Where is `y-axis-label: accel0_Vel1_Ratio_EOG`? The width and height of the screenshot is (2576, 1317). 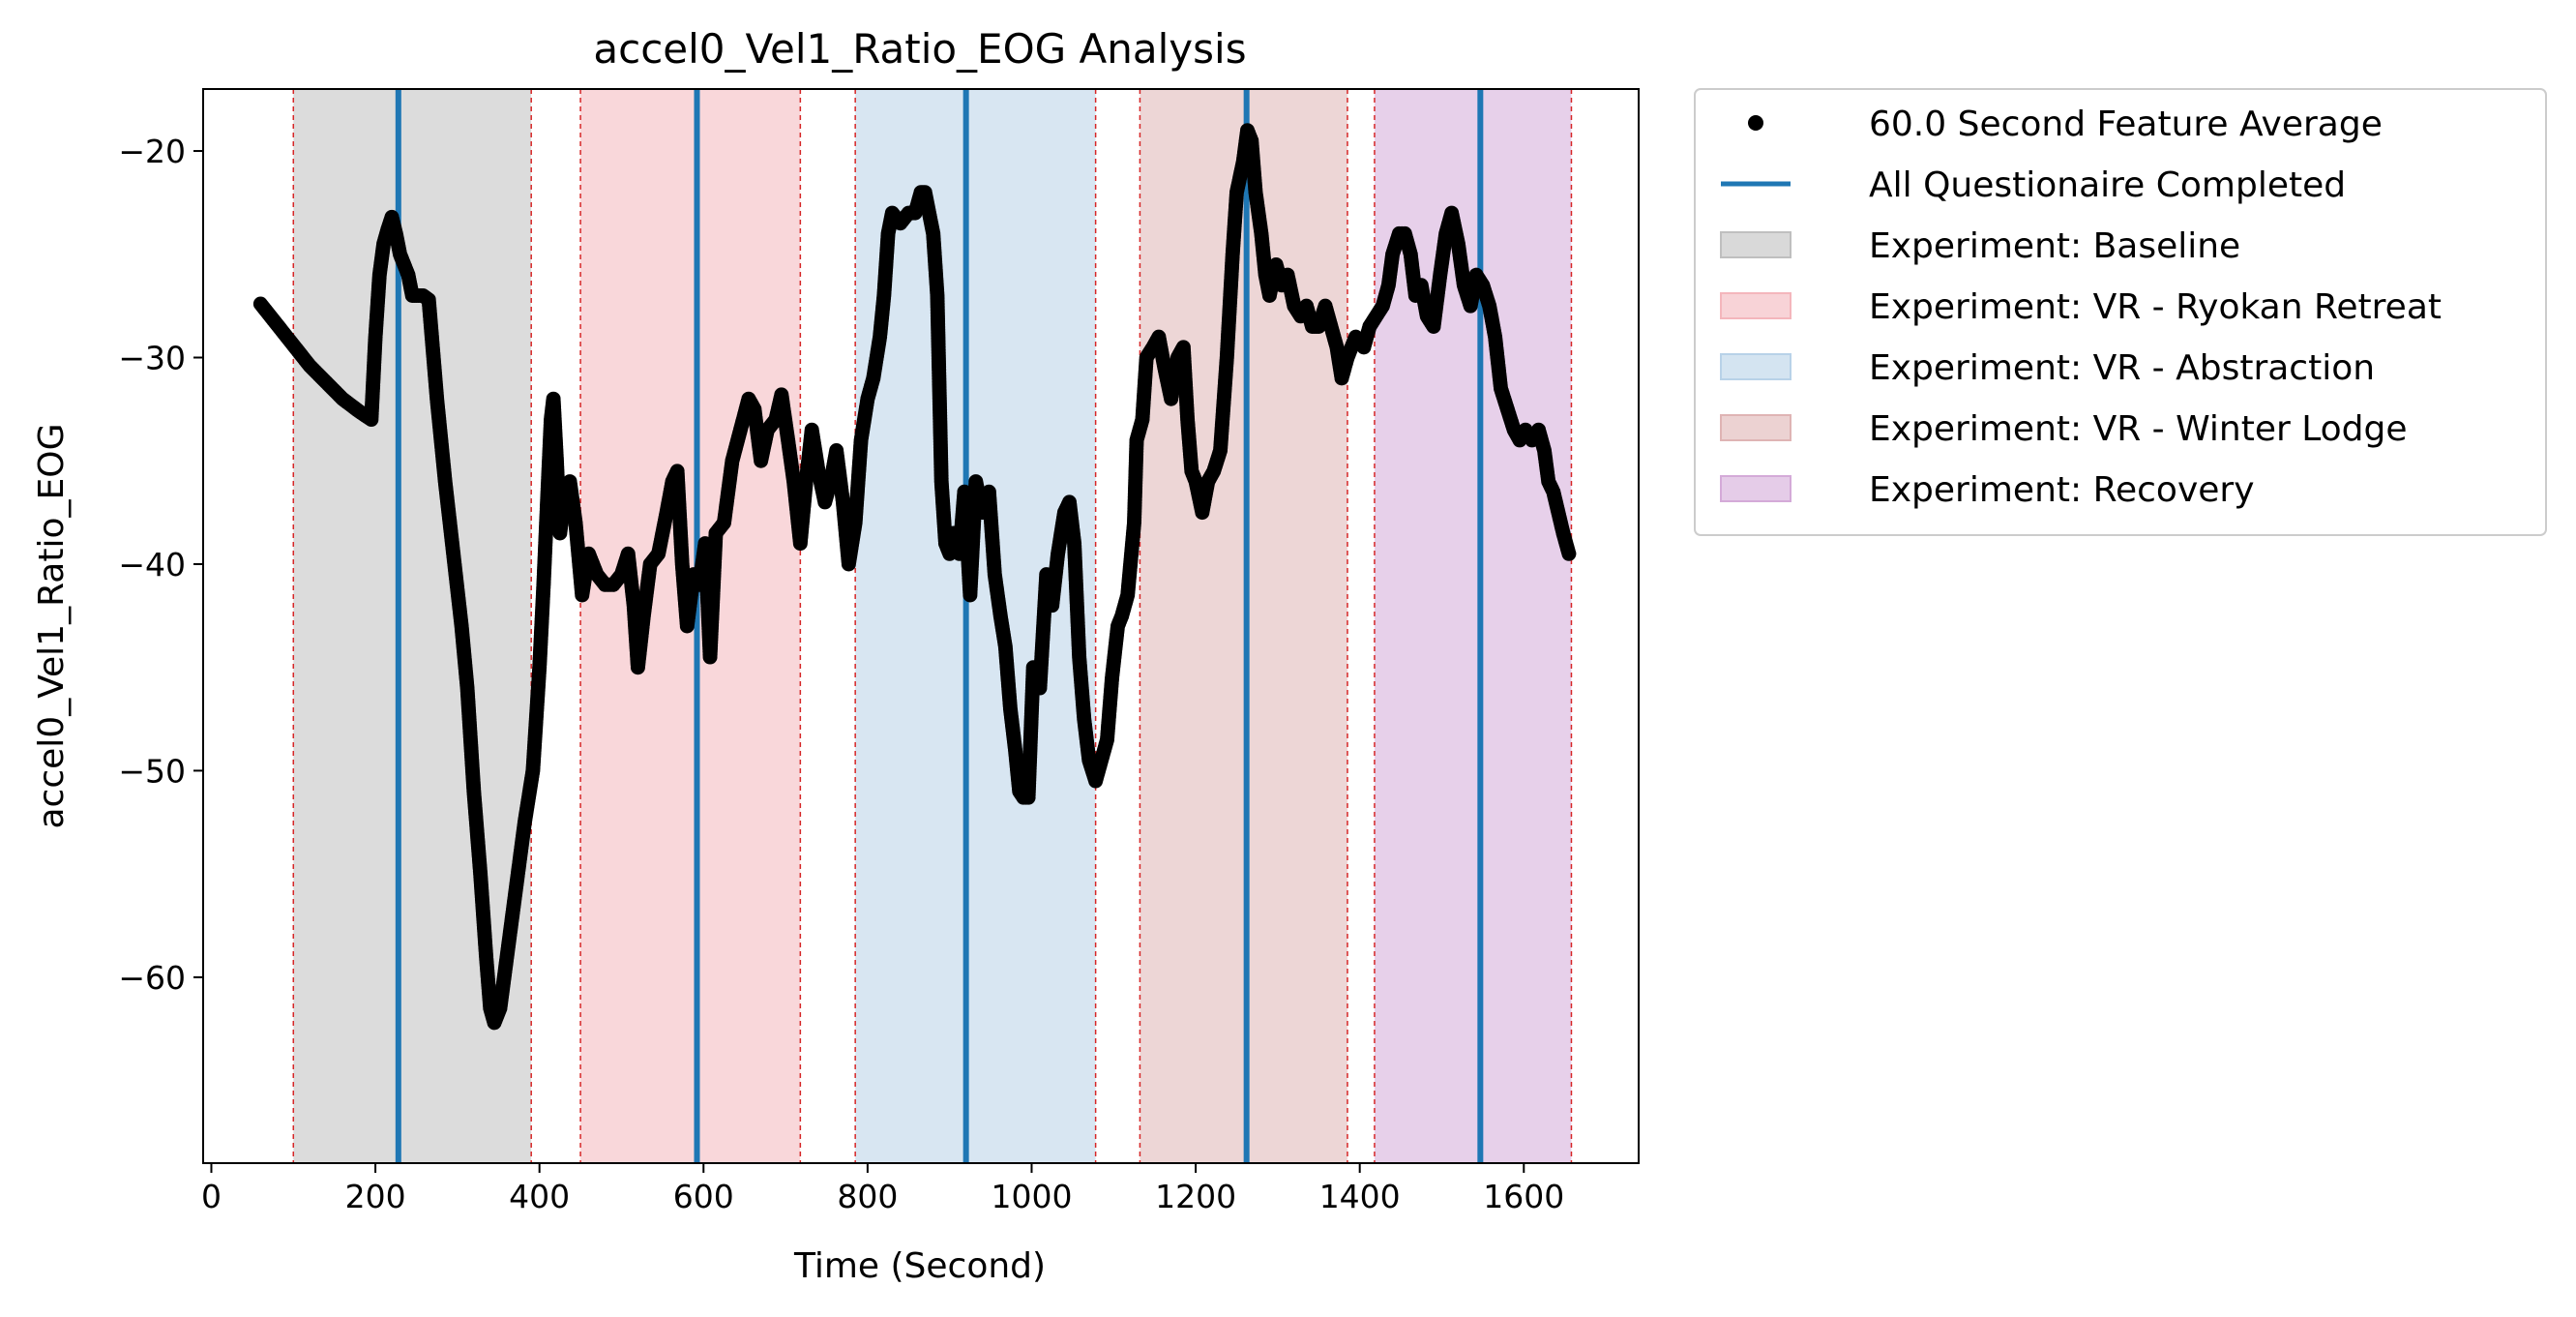 y-axis-label: accel0_Vel1_Ratio_EOG is located at coordinates (52, 626).